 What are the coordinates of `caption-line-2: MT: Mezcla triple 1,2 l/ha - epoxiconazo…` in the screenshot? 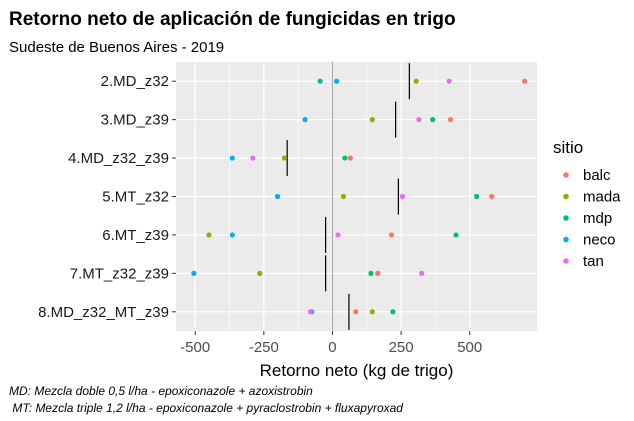 It's located at (206, 408).